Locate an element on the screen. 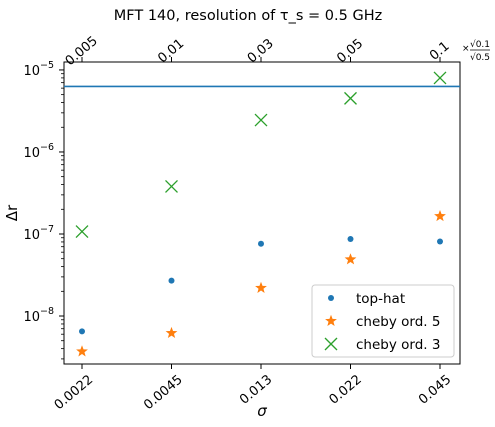 This screenshot has height=427, width=495. y-axis-label: Δr is located at coordinates (12, 212).